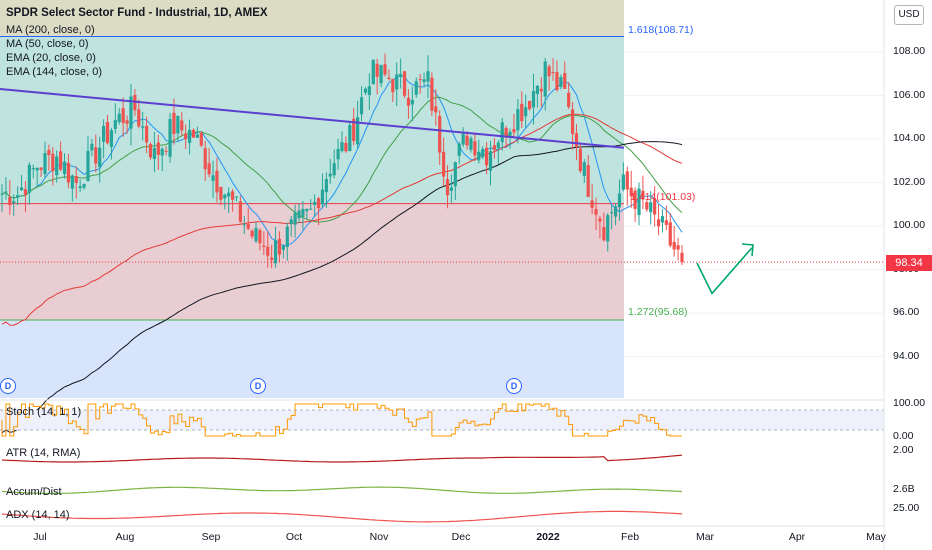 This screenshot has width=932, height=550. I want to click on time-tick: Dec, so click(461, 537).